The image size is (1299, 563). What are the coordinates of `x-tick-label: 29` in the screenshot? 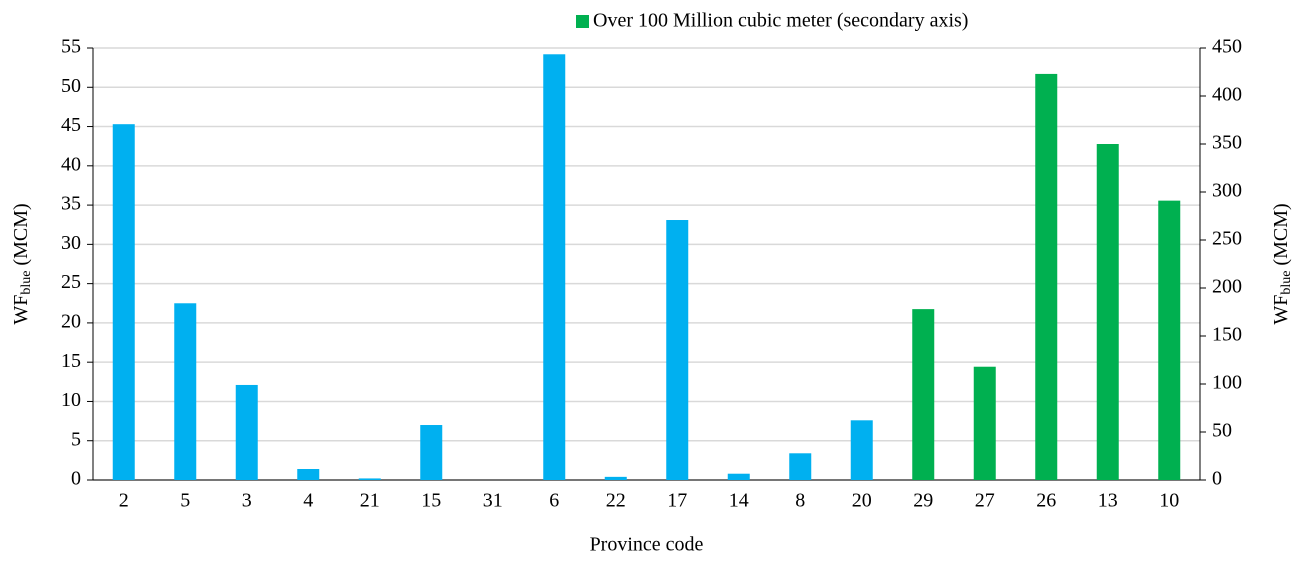 It's located at (923, 501).